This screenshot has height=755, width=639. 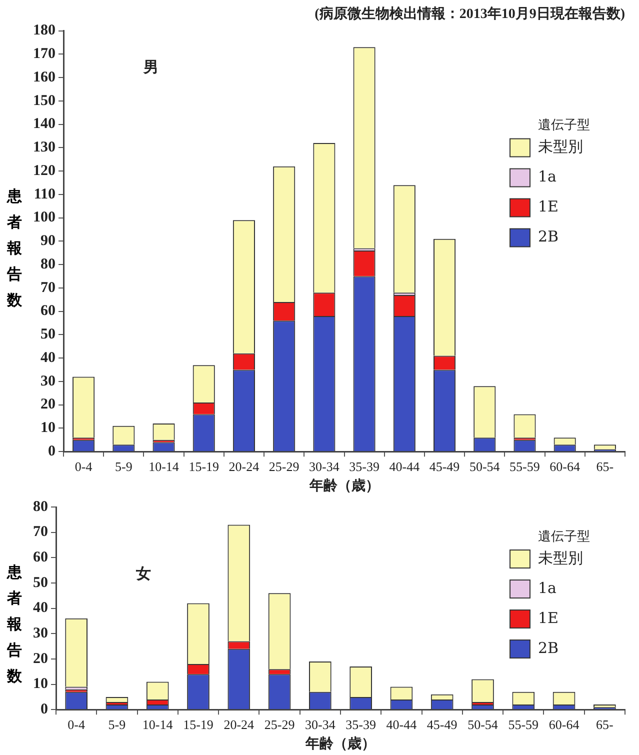 What do you see at coordinates (44, 54) in the screenshot?
I see `y-tick-label: 170` at bounding box center [44, 54].